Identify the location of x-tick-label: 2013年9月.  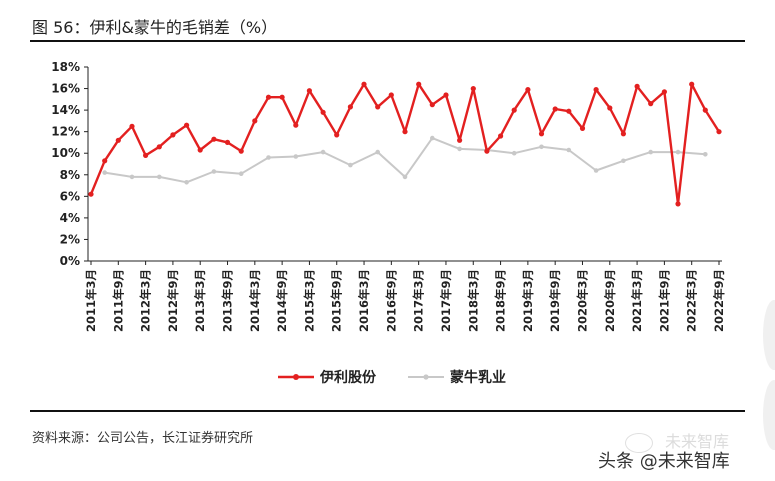
(228, 300).